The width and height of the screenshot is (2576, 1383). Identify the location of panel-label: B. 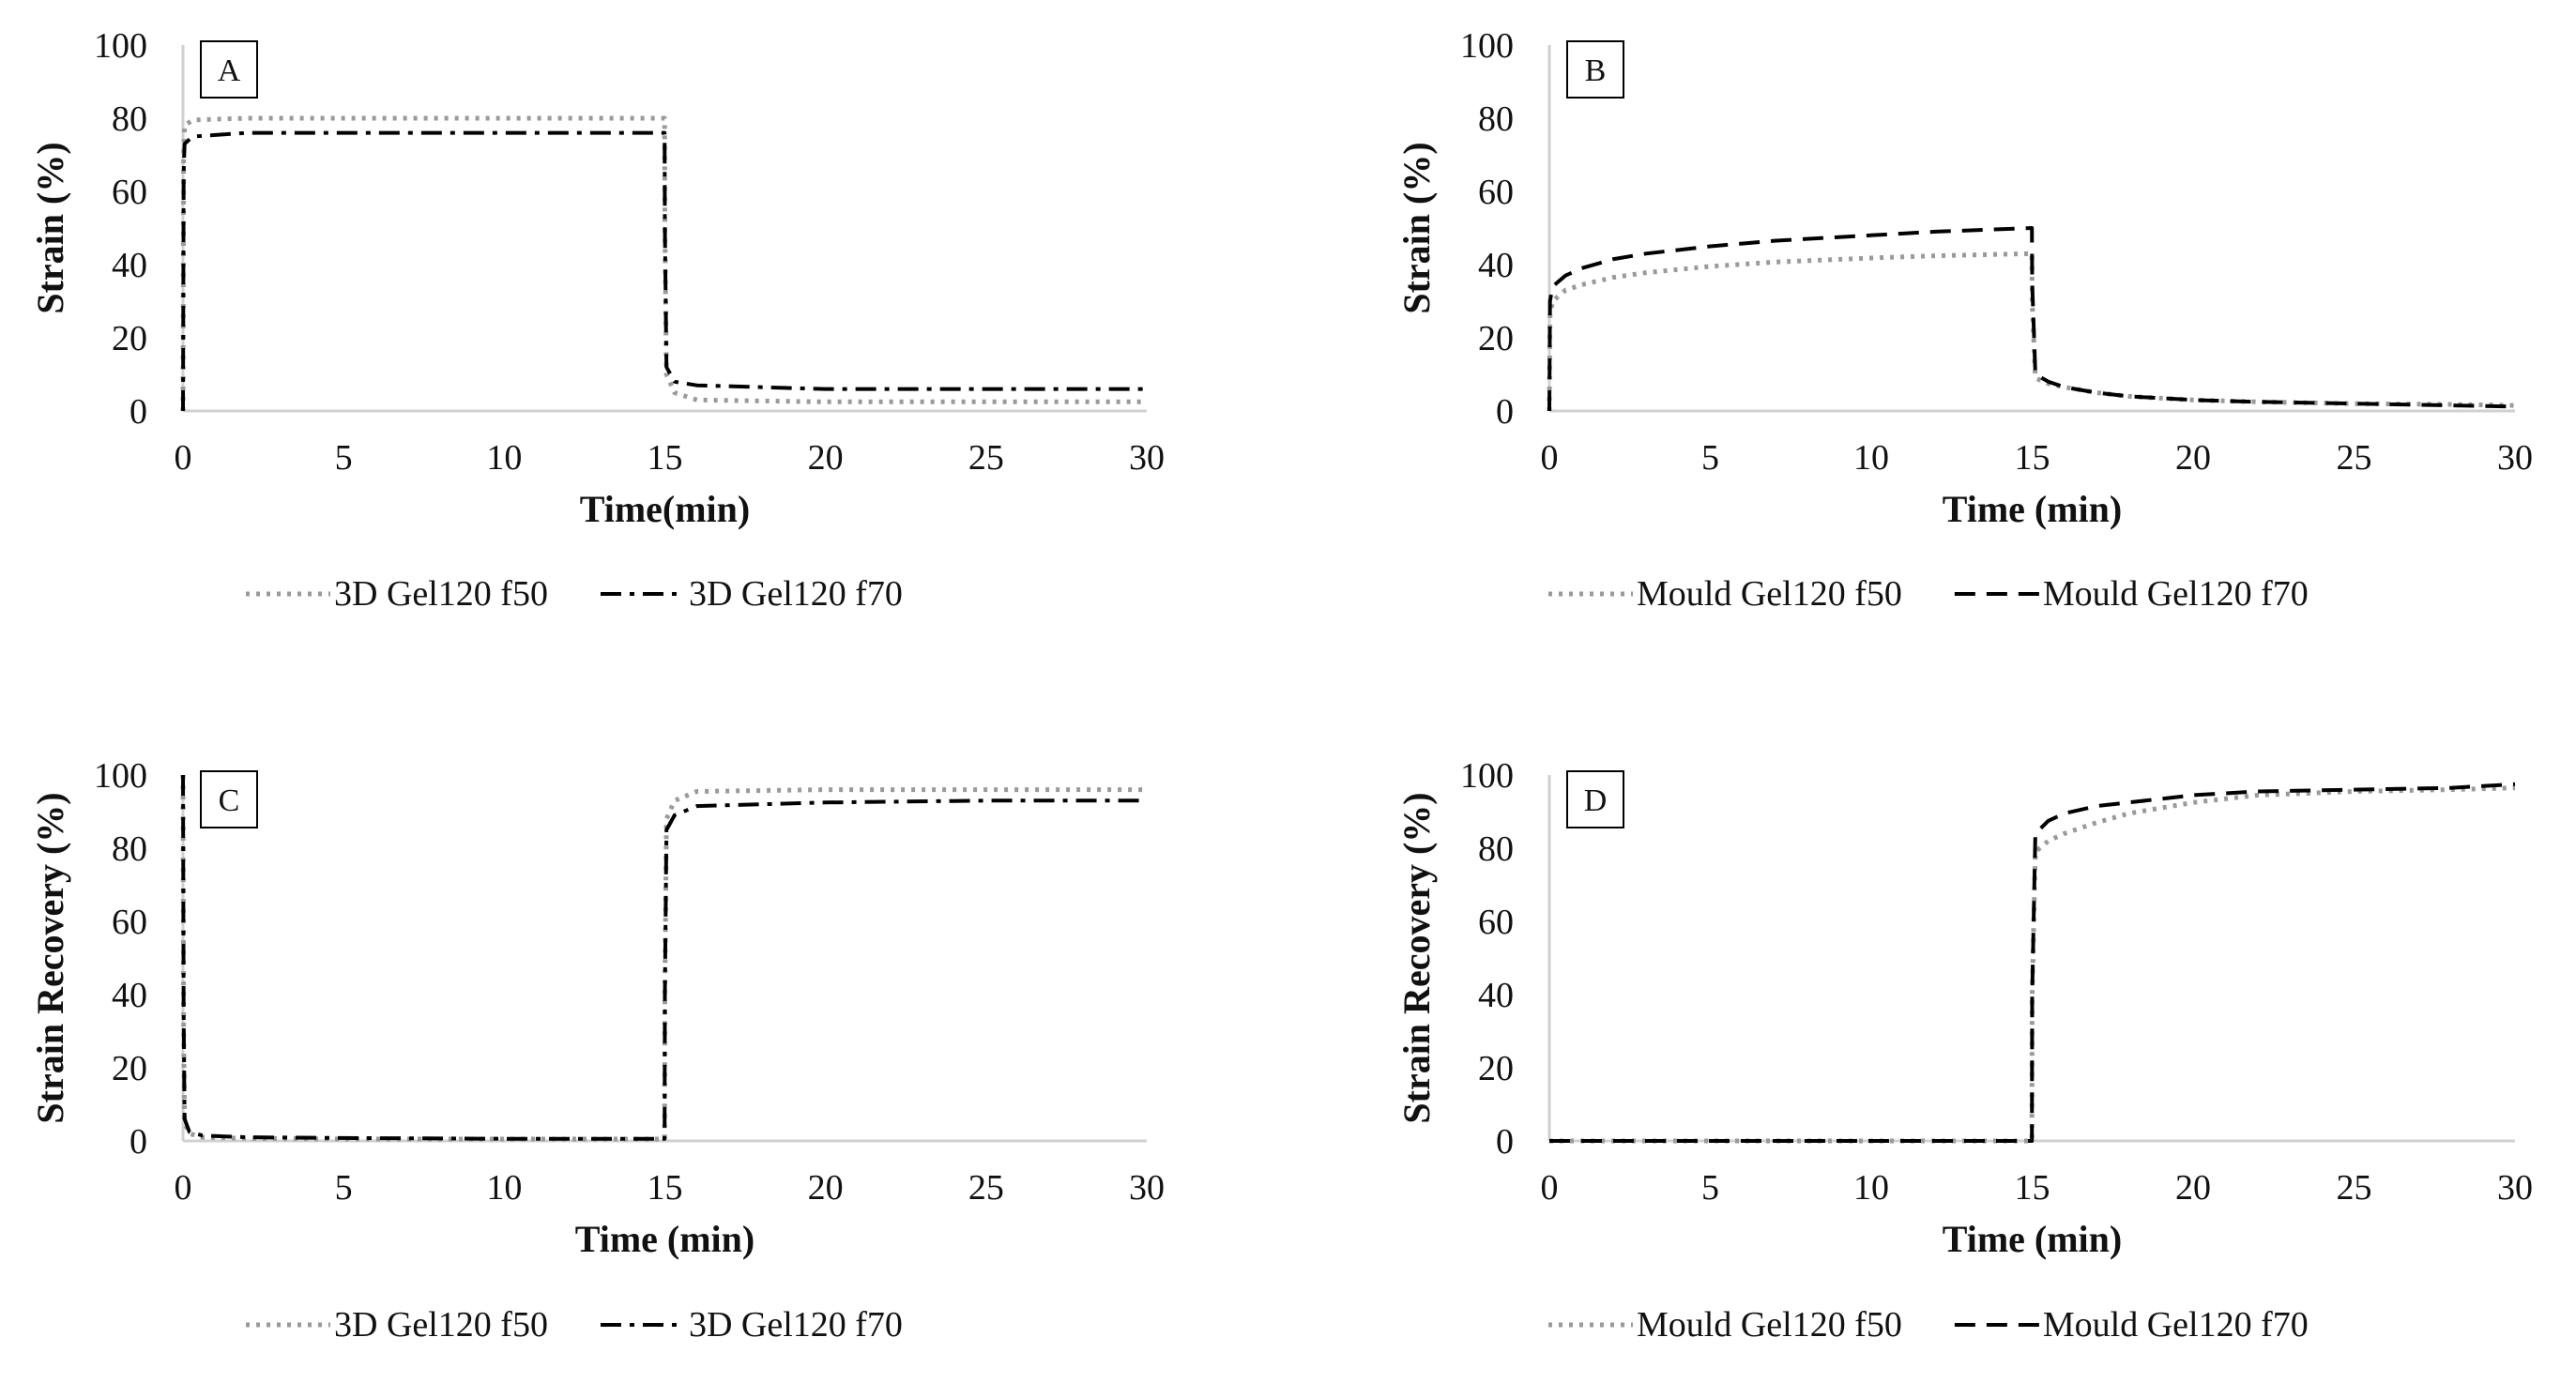
(1596, 71).